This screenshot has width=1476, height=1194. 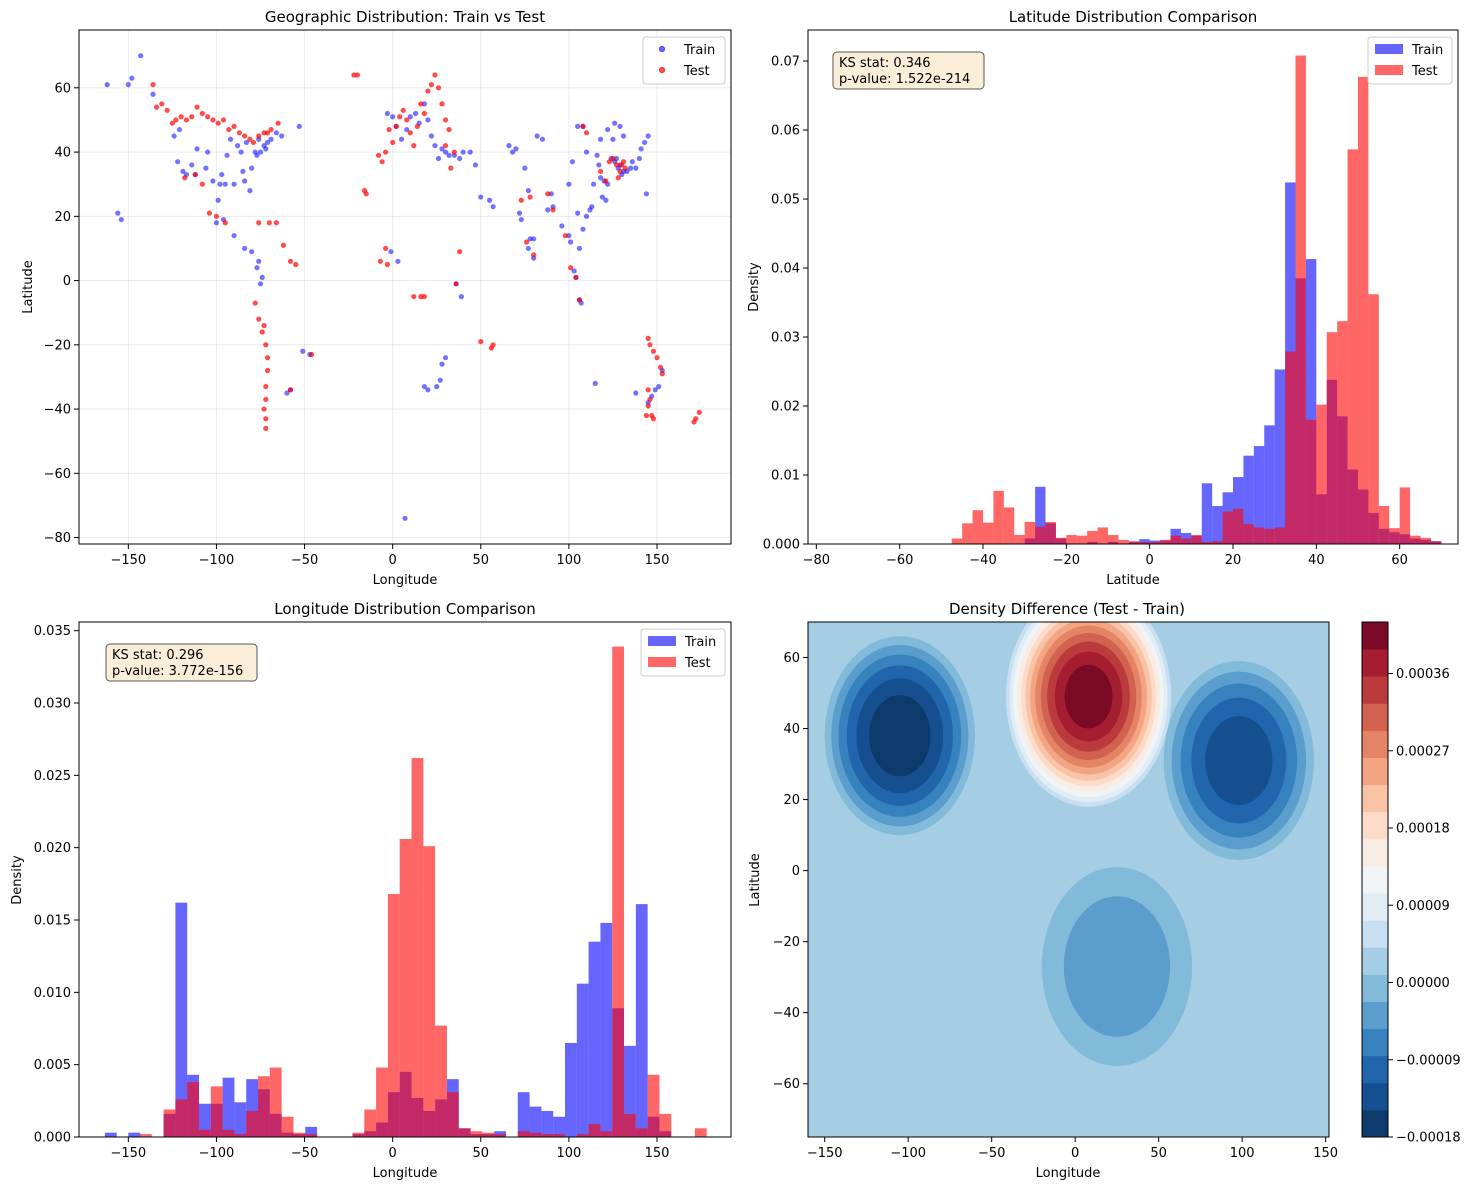 What do you see at coordinates (62, 88) in the screenshot?
I see `scatter-y-tick-label: 60` at bounding box center [62, 88].